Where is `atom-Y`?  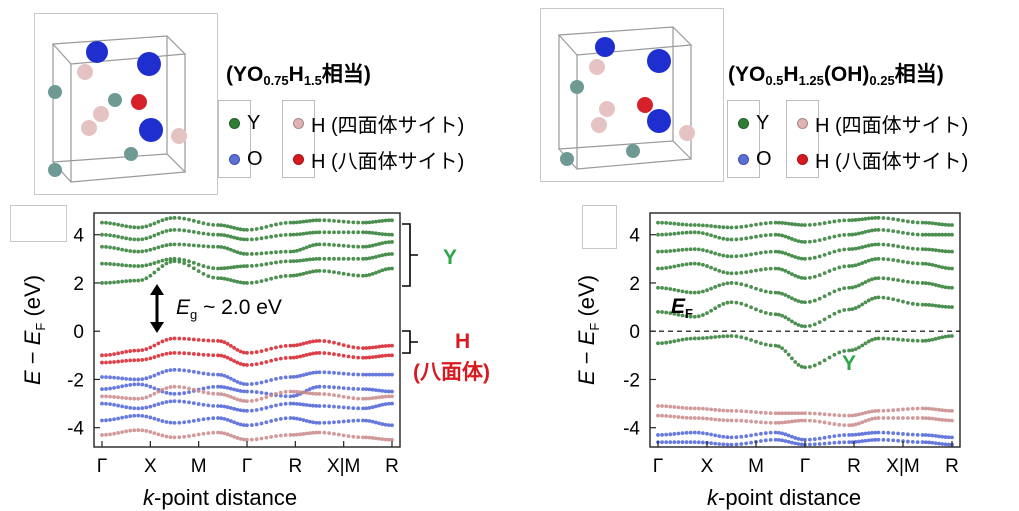
atom-Y is located at coordinates (131, 154).